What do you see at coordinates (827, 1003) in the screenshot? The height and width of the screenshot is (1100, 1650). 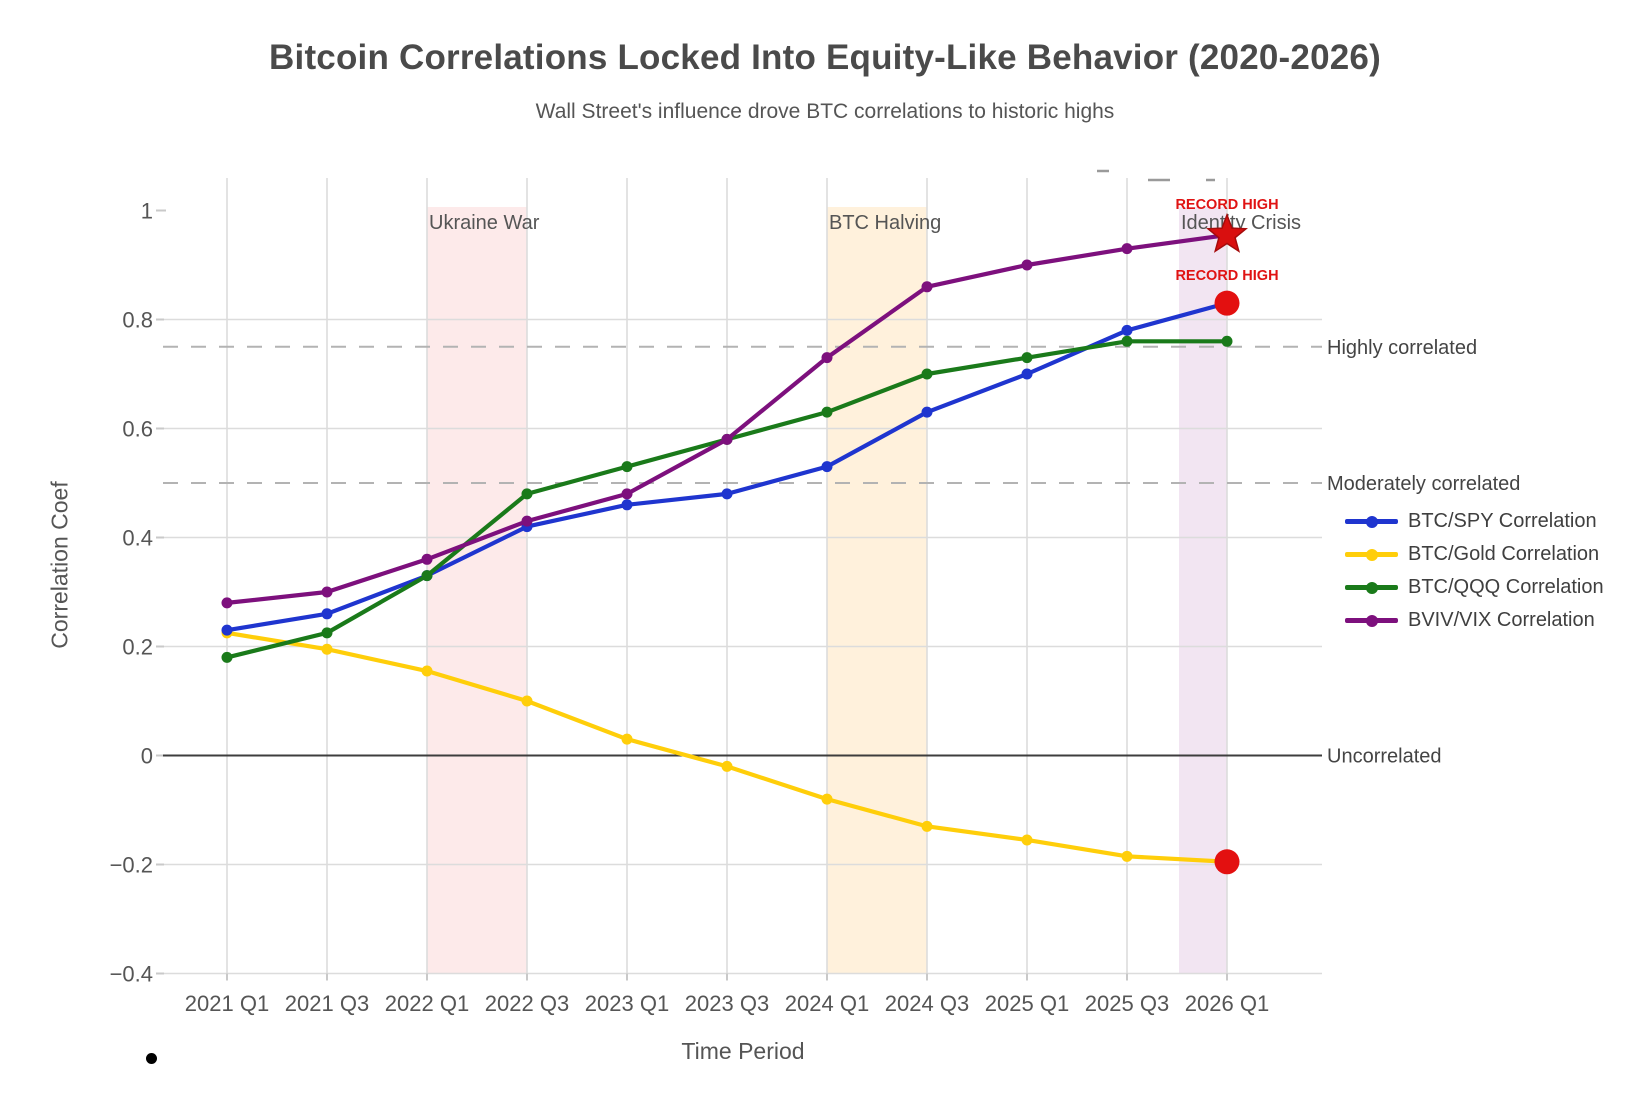 I see `x-tick-label: 2024 Q1` at bounding box center [827, 1003].